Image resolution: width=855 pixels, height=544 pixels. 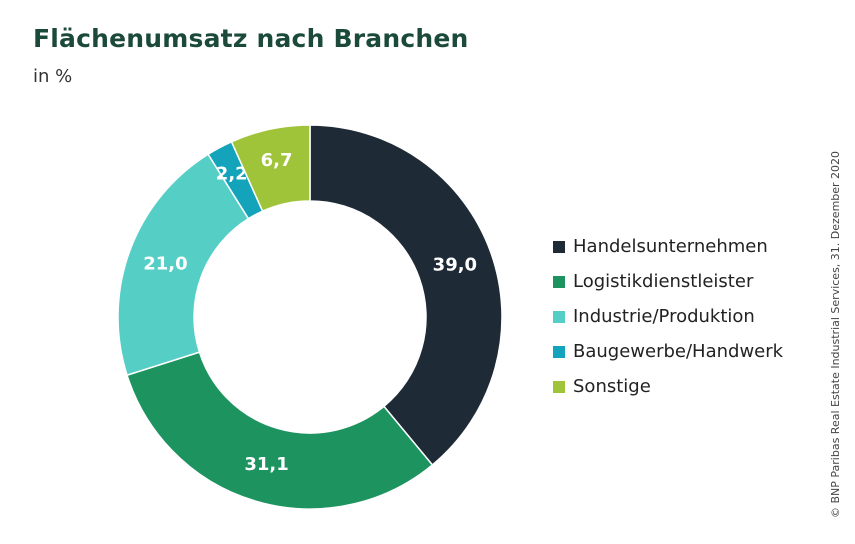 I want to click on legend-label: Industrie/Produktion, so click(x=664, y=316).